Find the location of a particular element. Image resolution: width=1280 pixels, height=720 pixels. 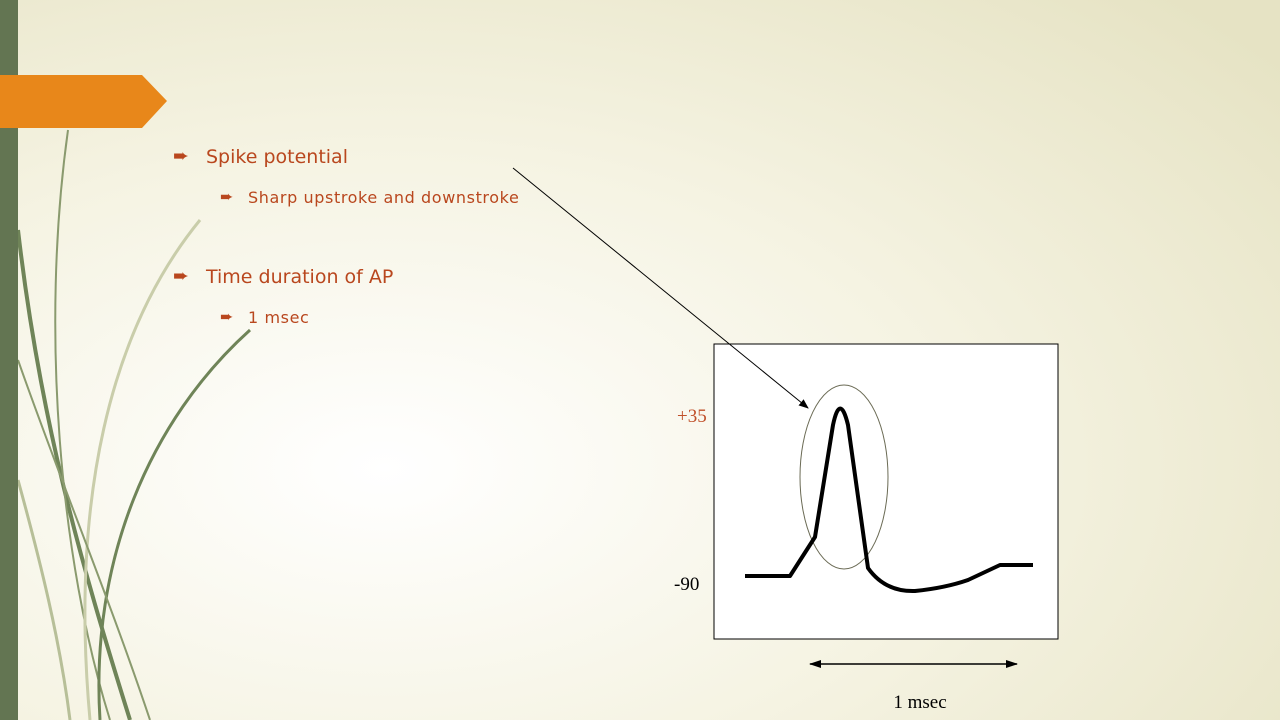

highlight-ellipse is located at coordinates (844, 477).